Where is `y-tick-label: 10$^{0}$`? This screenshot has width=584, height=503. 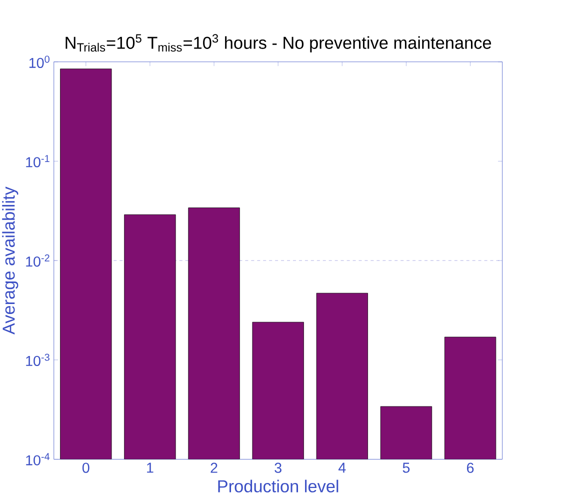 y-tick-label: 10$^{0}$ is located at coordinates (39, 62).